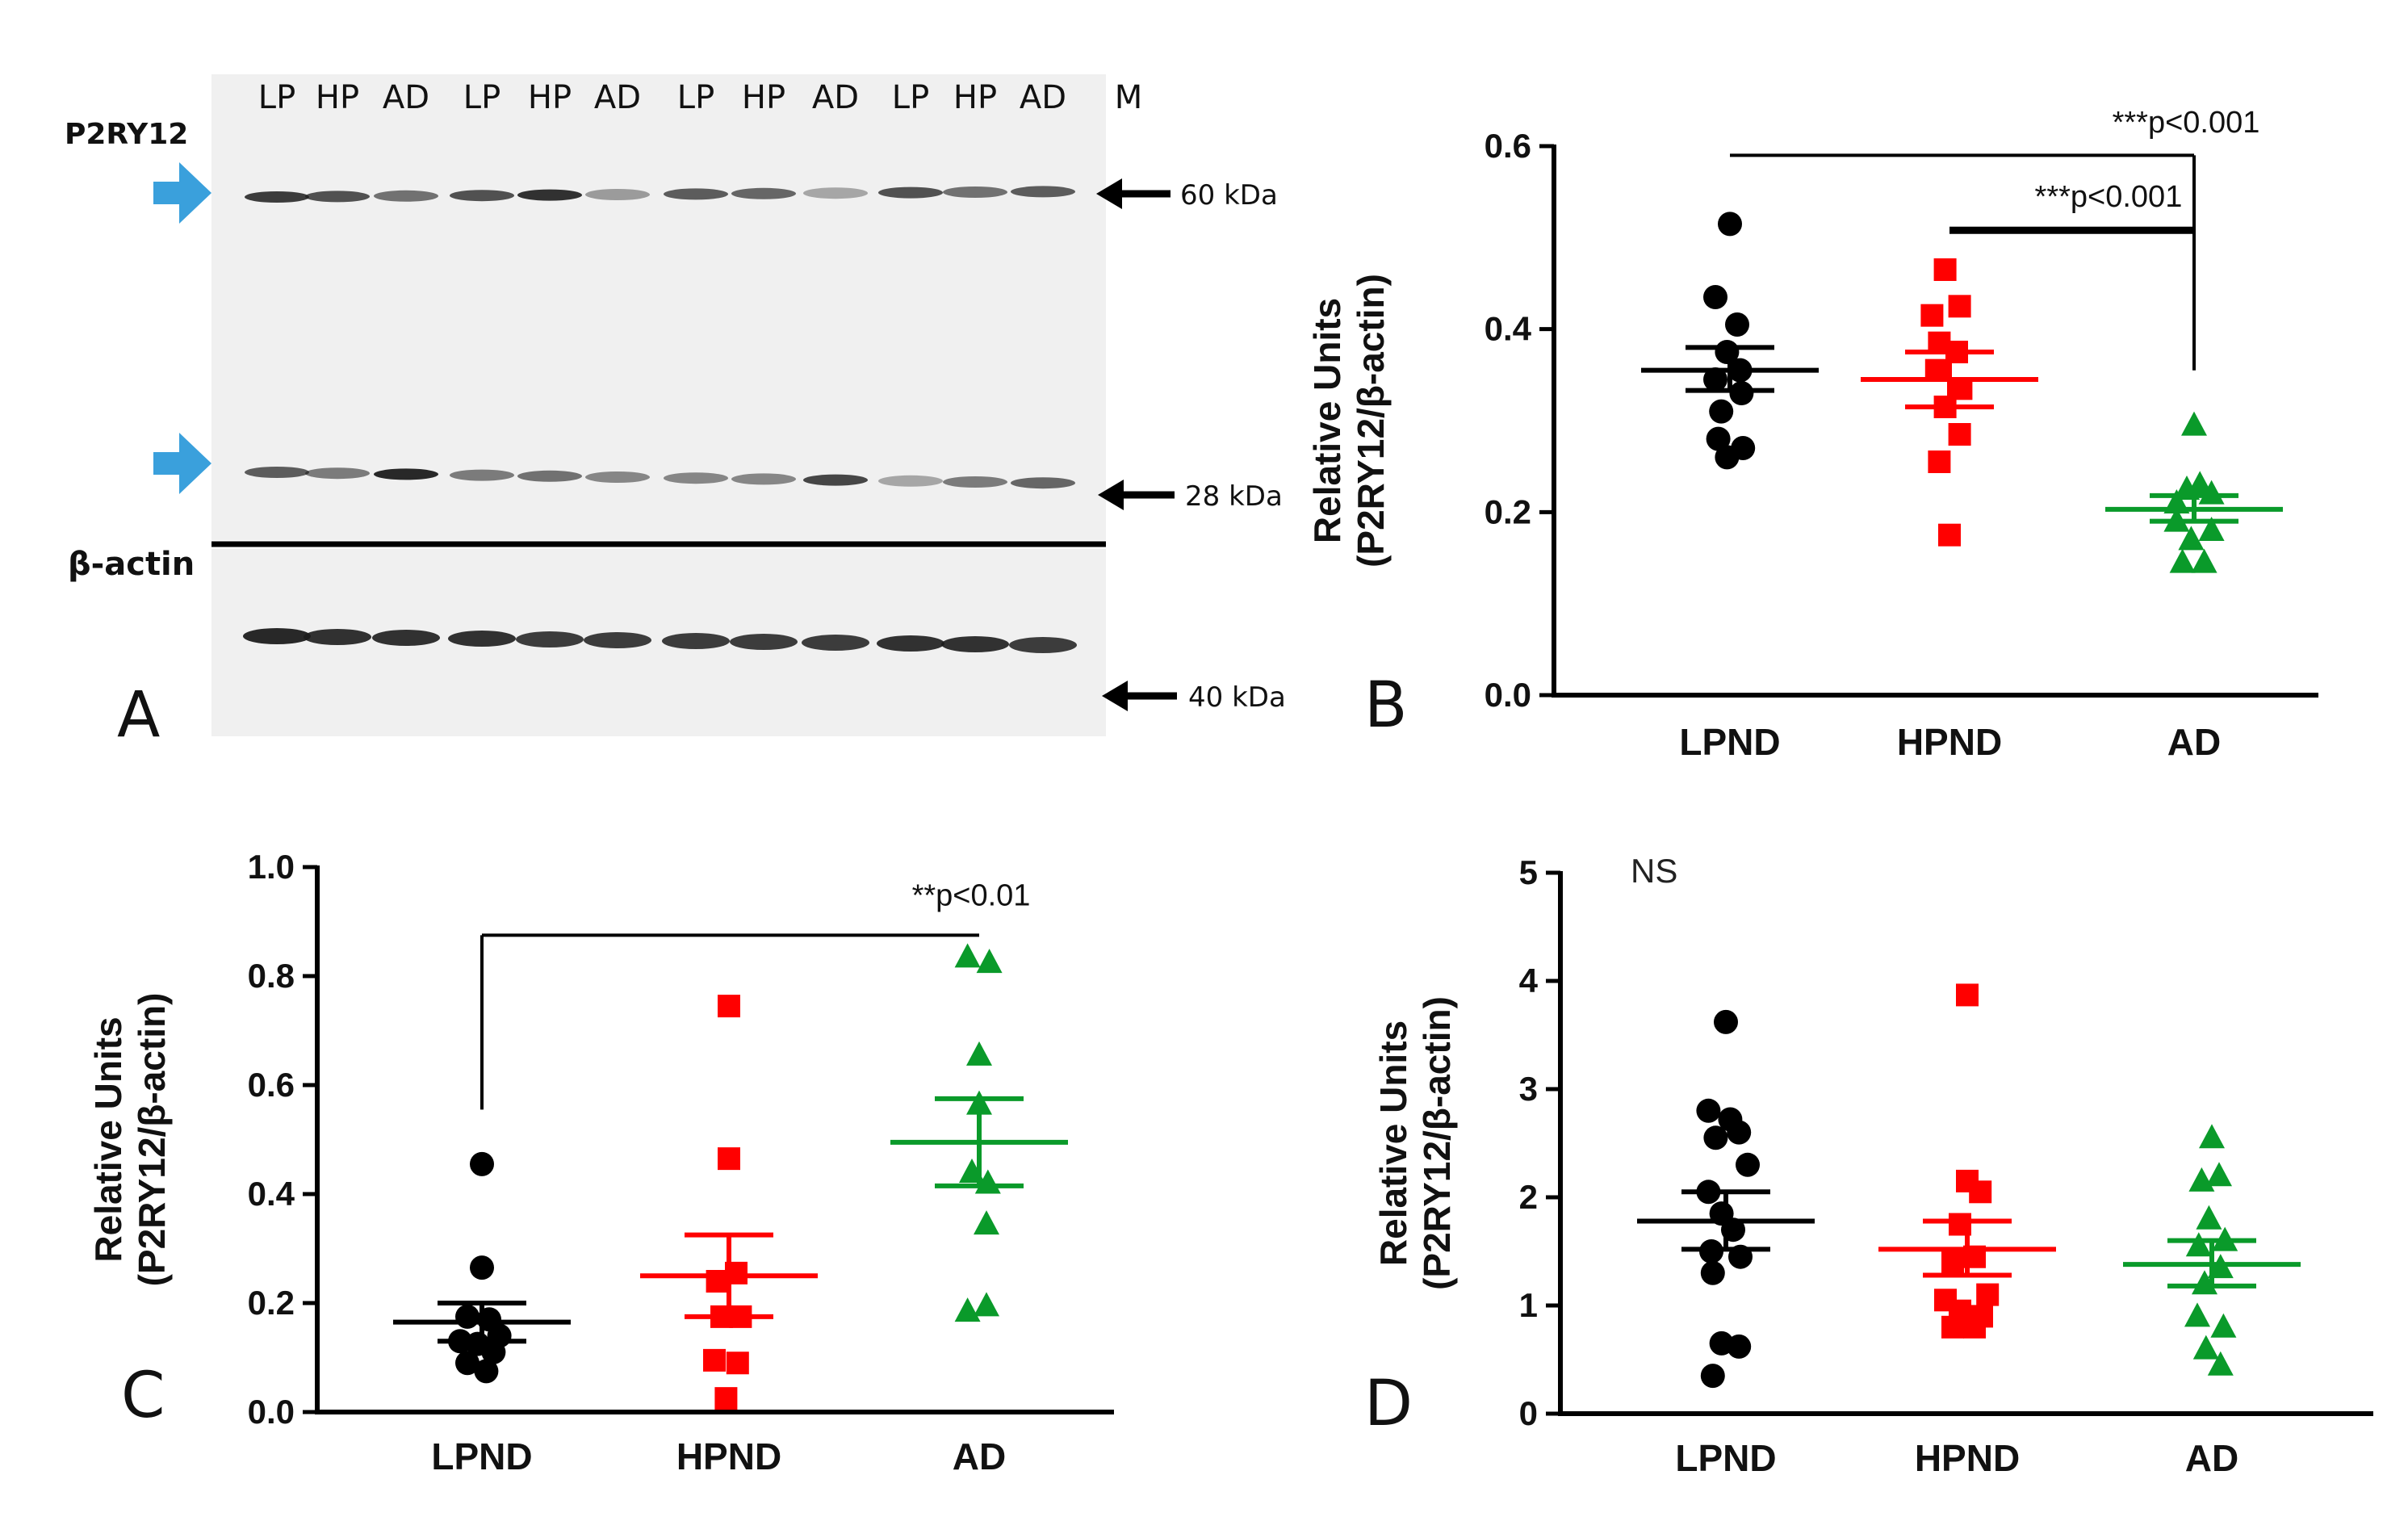 Image resolution: width=2408 pixels, height=1517 pixels. What do you see at coordinates (1136, 495) in the screenshot?
I see `marker-arrow-28kda-icon` at bounding box center [1136, 495].